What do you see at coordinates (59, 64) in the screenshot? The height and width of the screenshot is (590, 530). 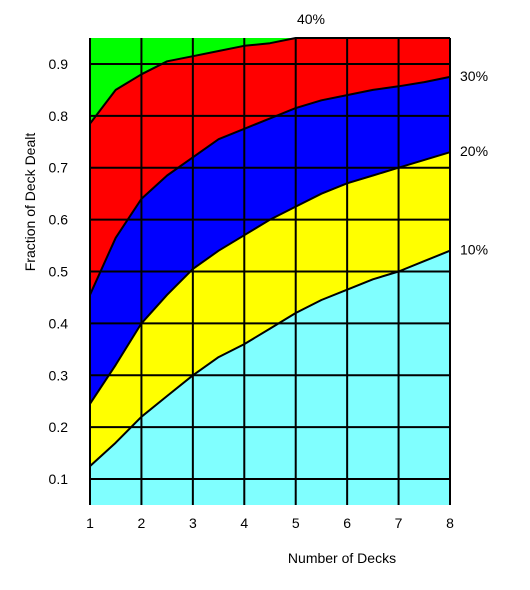 I see `y-tick-label: 0.9` at bounding box center [59, 64].